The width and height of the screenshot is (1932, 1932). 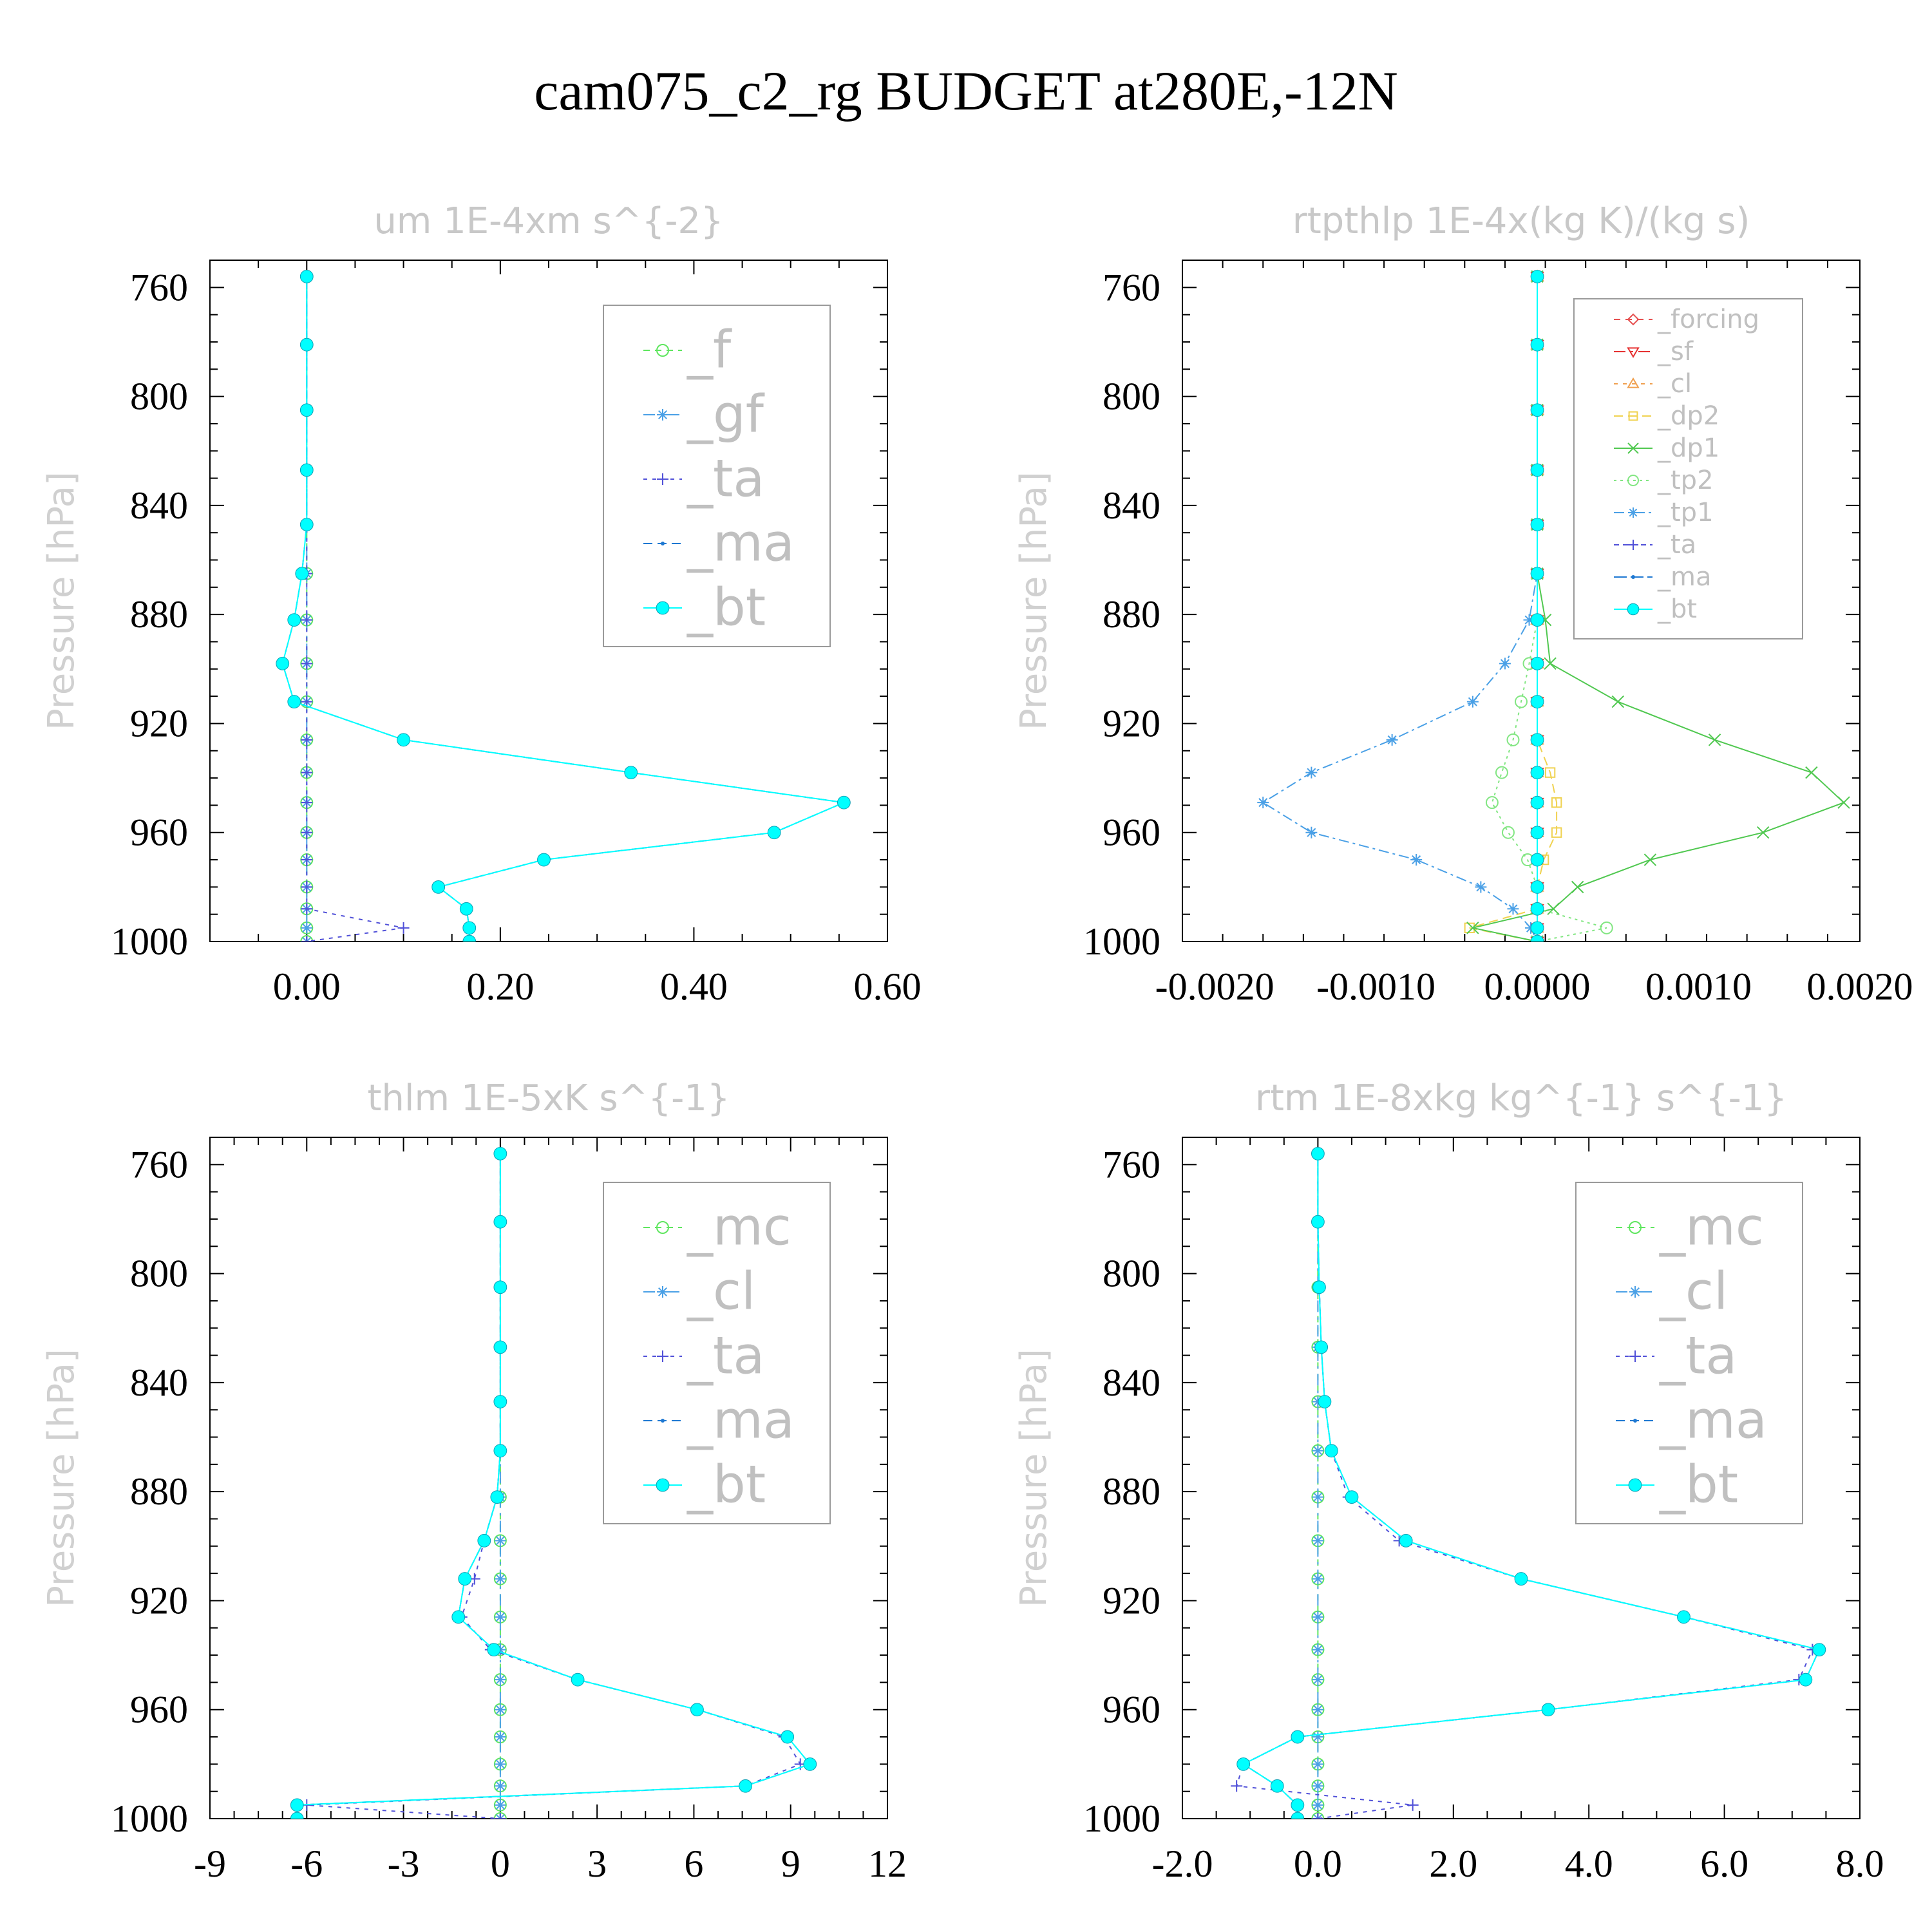 What do you see at coordinates (717, 476) in the screenshot?
I see `legend: _f_gf_ta_ma_bt` at bounding box center [717, 476].